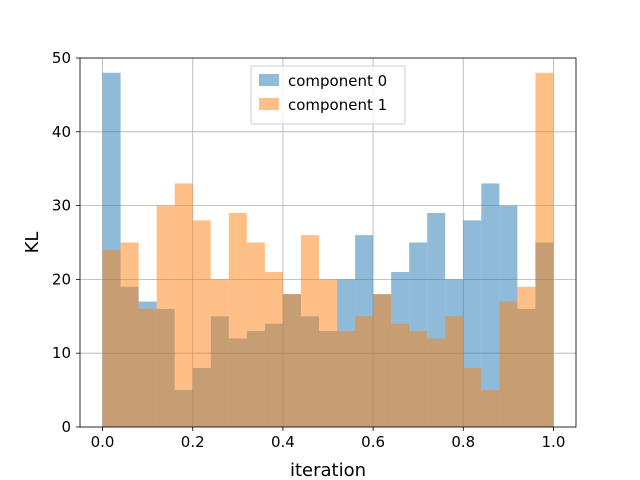  I want to click on y-tick-label: 20, so click(61, 279).